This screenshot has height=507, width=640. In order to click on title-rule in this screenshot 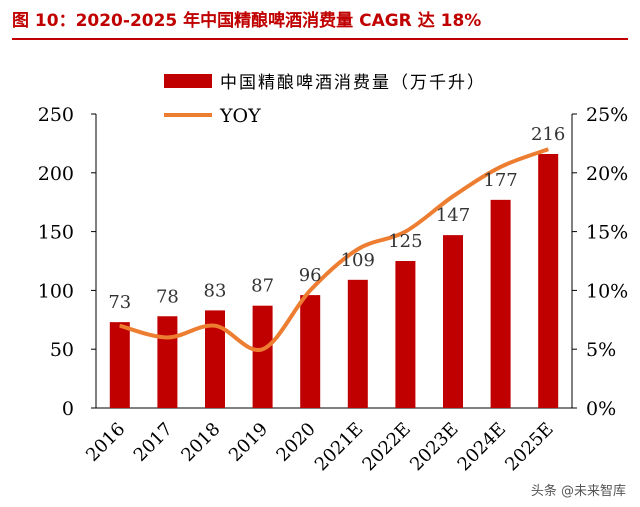, I will do `click(320, 39)`.